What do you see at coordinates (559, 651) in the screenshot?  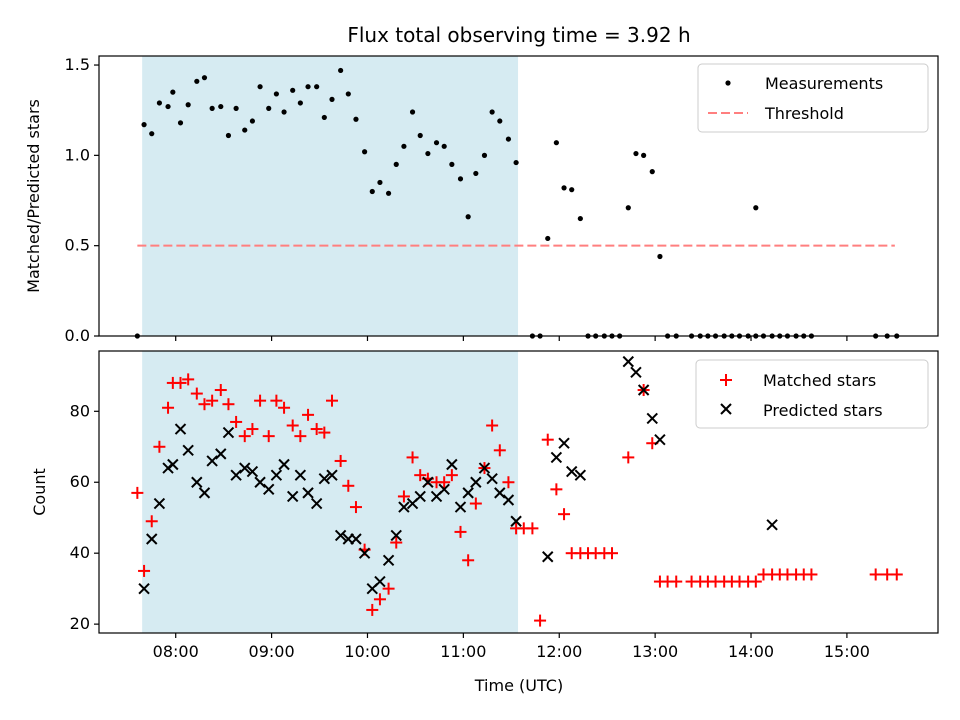 I see `x-tick-label: 12:00` at bounding box center [559, 651].